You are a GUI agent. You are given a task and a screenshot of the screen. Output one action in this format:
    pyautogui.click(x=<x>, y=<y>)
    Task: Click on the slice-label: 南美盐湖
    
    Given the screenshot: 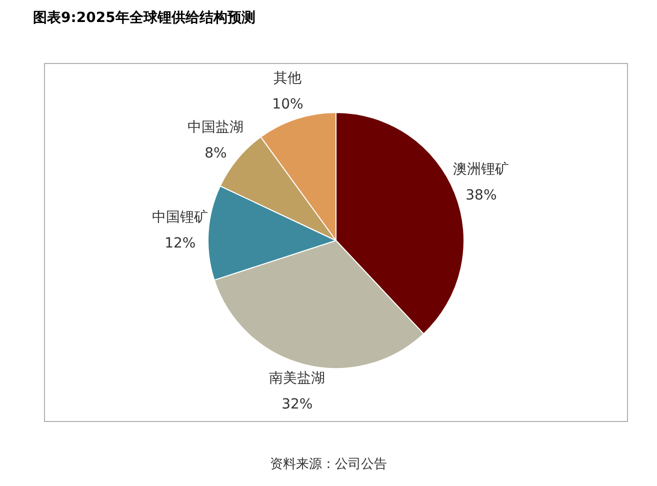 What is the action you would take?
    pyautogui.click(x=297, y=378)
    